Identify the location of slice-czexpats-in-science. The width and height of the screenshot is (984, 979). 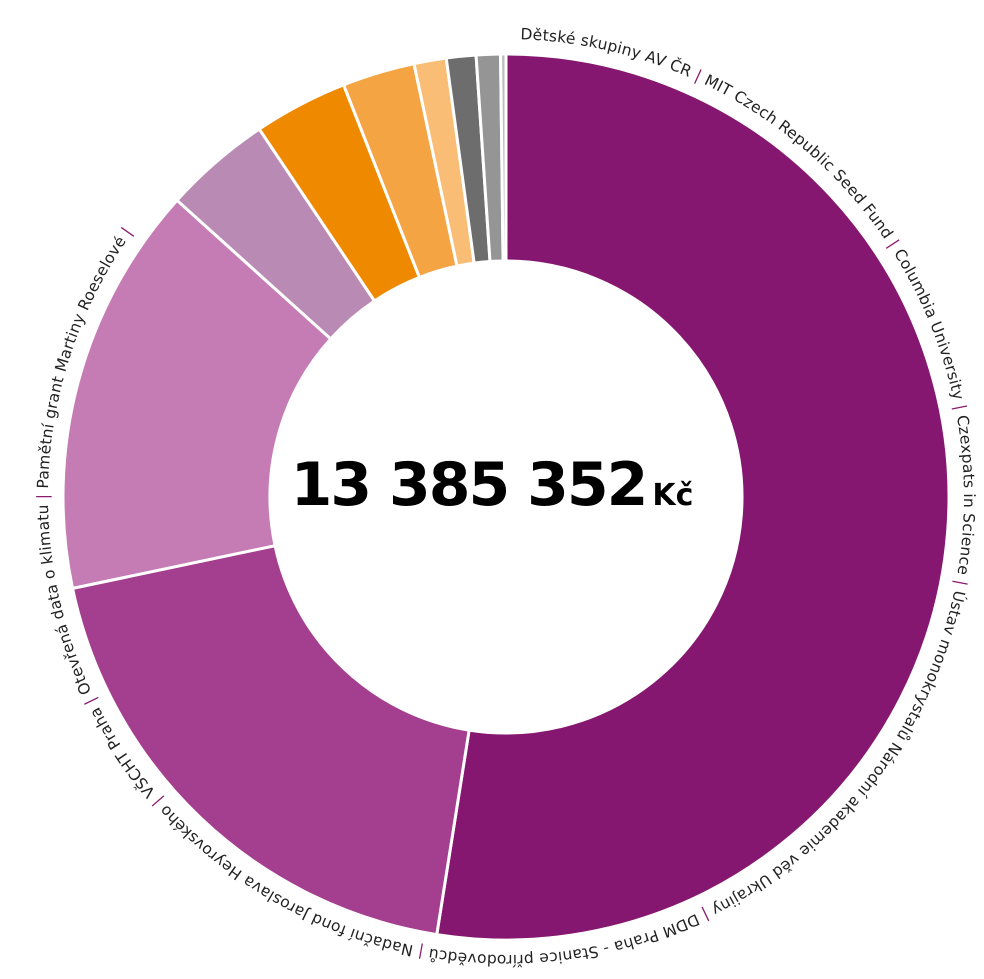
(503, 157).